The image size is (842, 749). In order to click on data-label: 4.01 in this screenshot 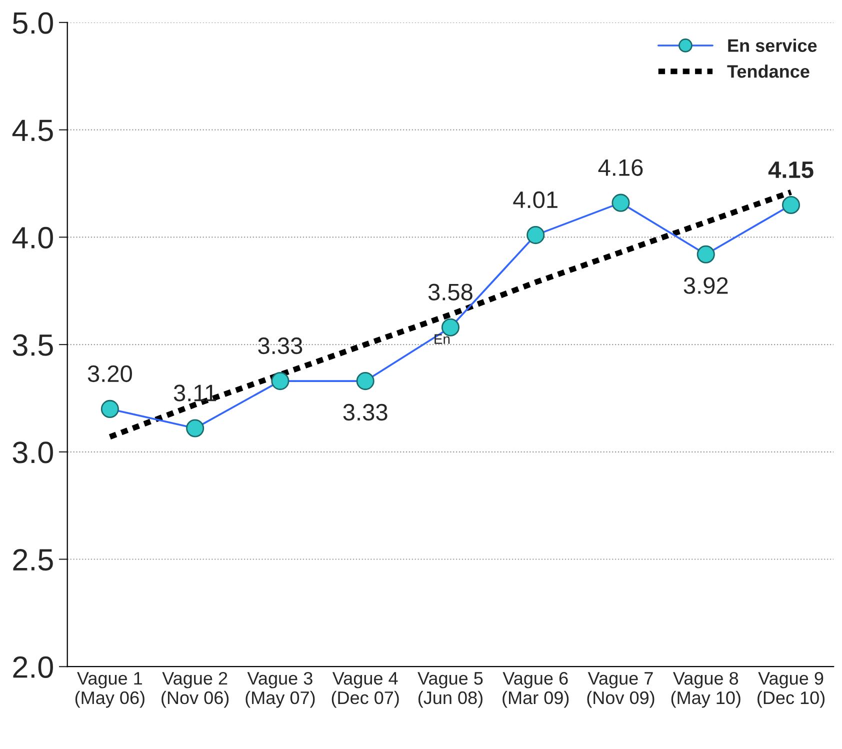, I will do `click(535, 199)`.